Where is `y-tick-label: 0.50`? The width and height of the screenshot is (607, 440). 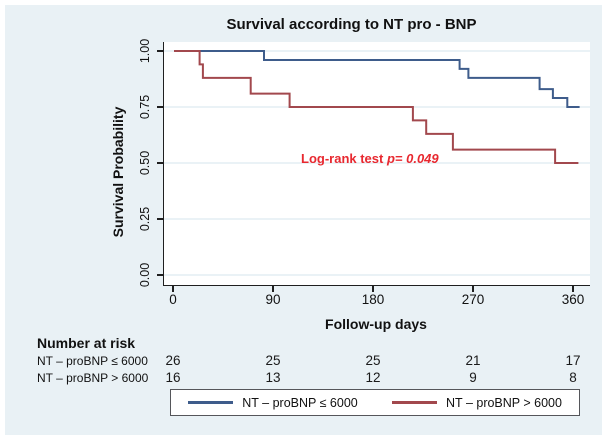
y-tick-label: 0.50 is located at coordinates (145, 163).